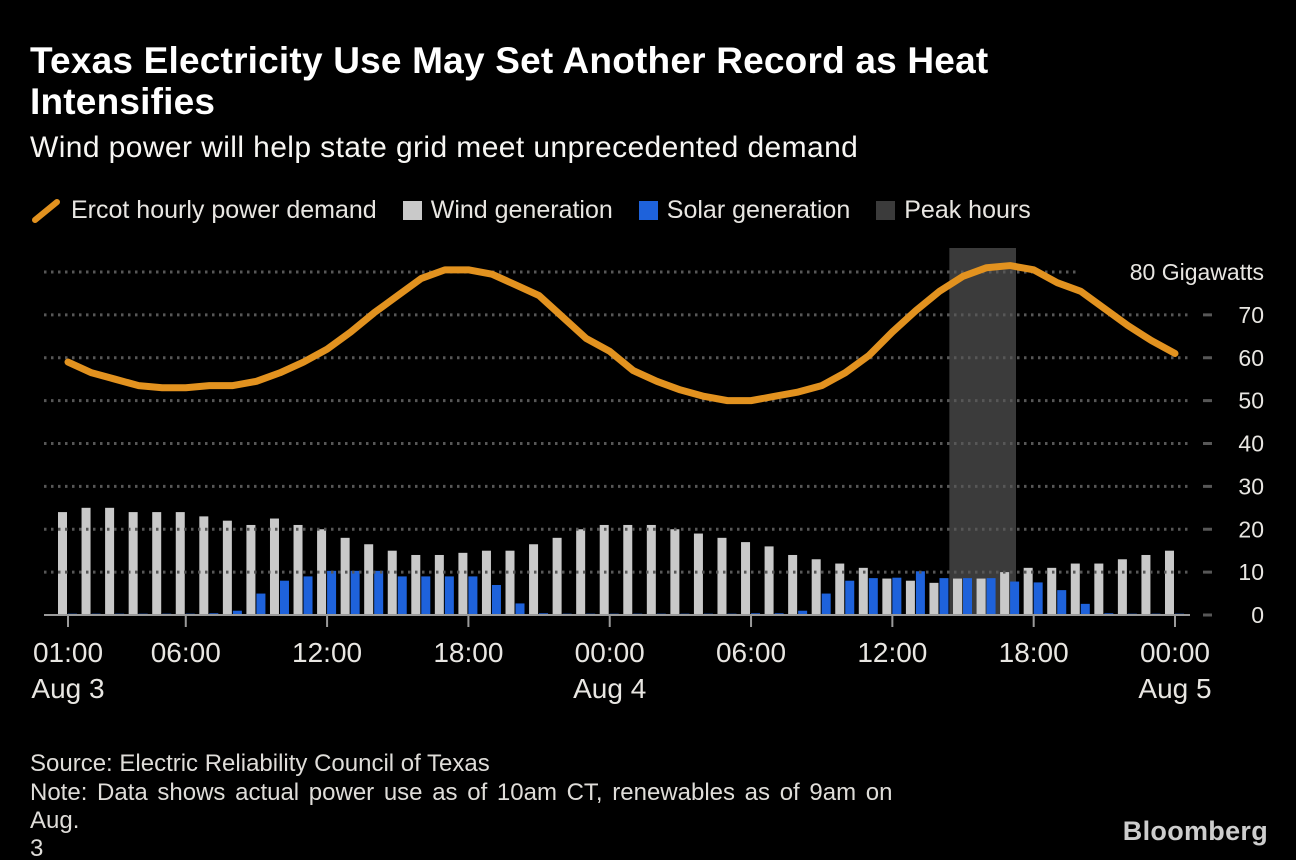  What do you see at coordinates (1251, 529) in the screenshot?
I see `y-axis-label: 20` at bounding box center [1251, 529].